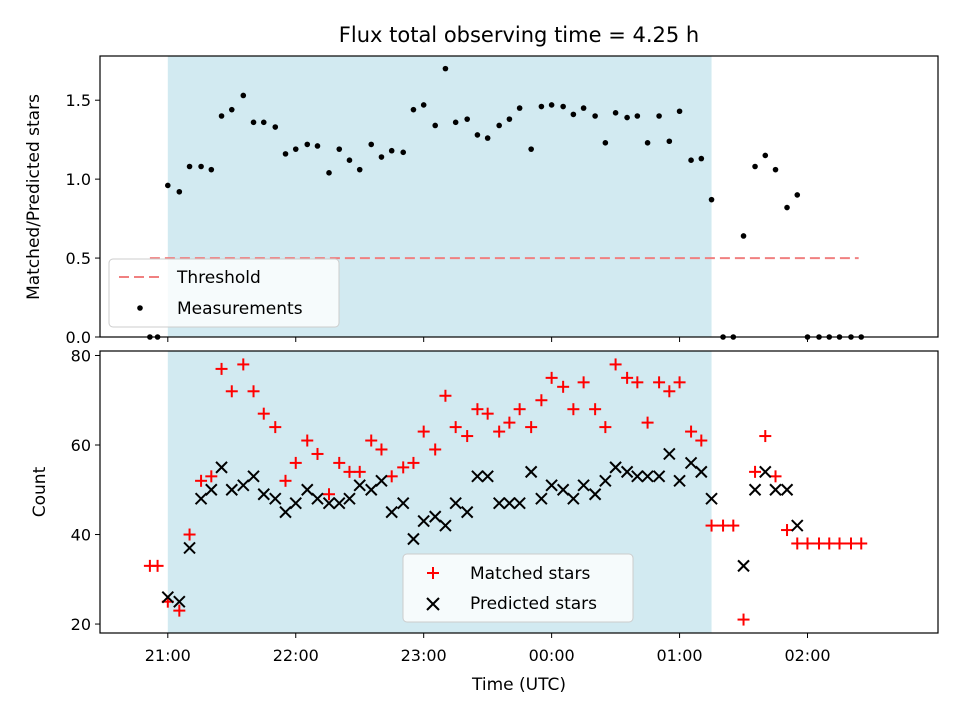 The image size is (960, 720). What do you see at coordinates (533, 604) in the screenshot?
I see `legend-predicted-label: Predicted stars` at bounding box center [533, 604].